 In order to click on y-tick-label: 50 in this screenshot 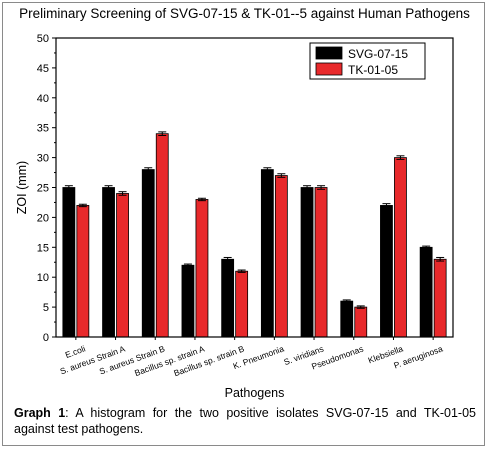, I will do `click(43, 39)`.